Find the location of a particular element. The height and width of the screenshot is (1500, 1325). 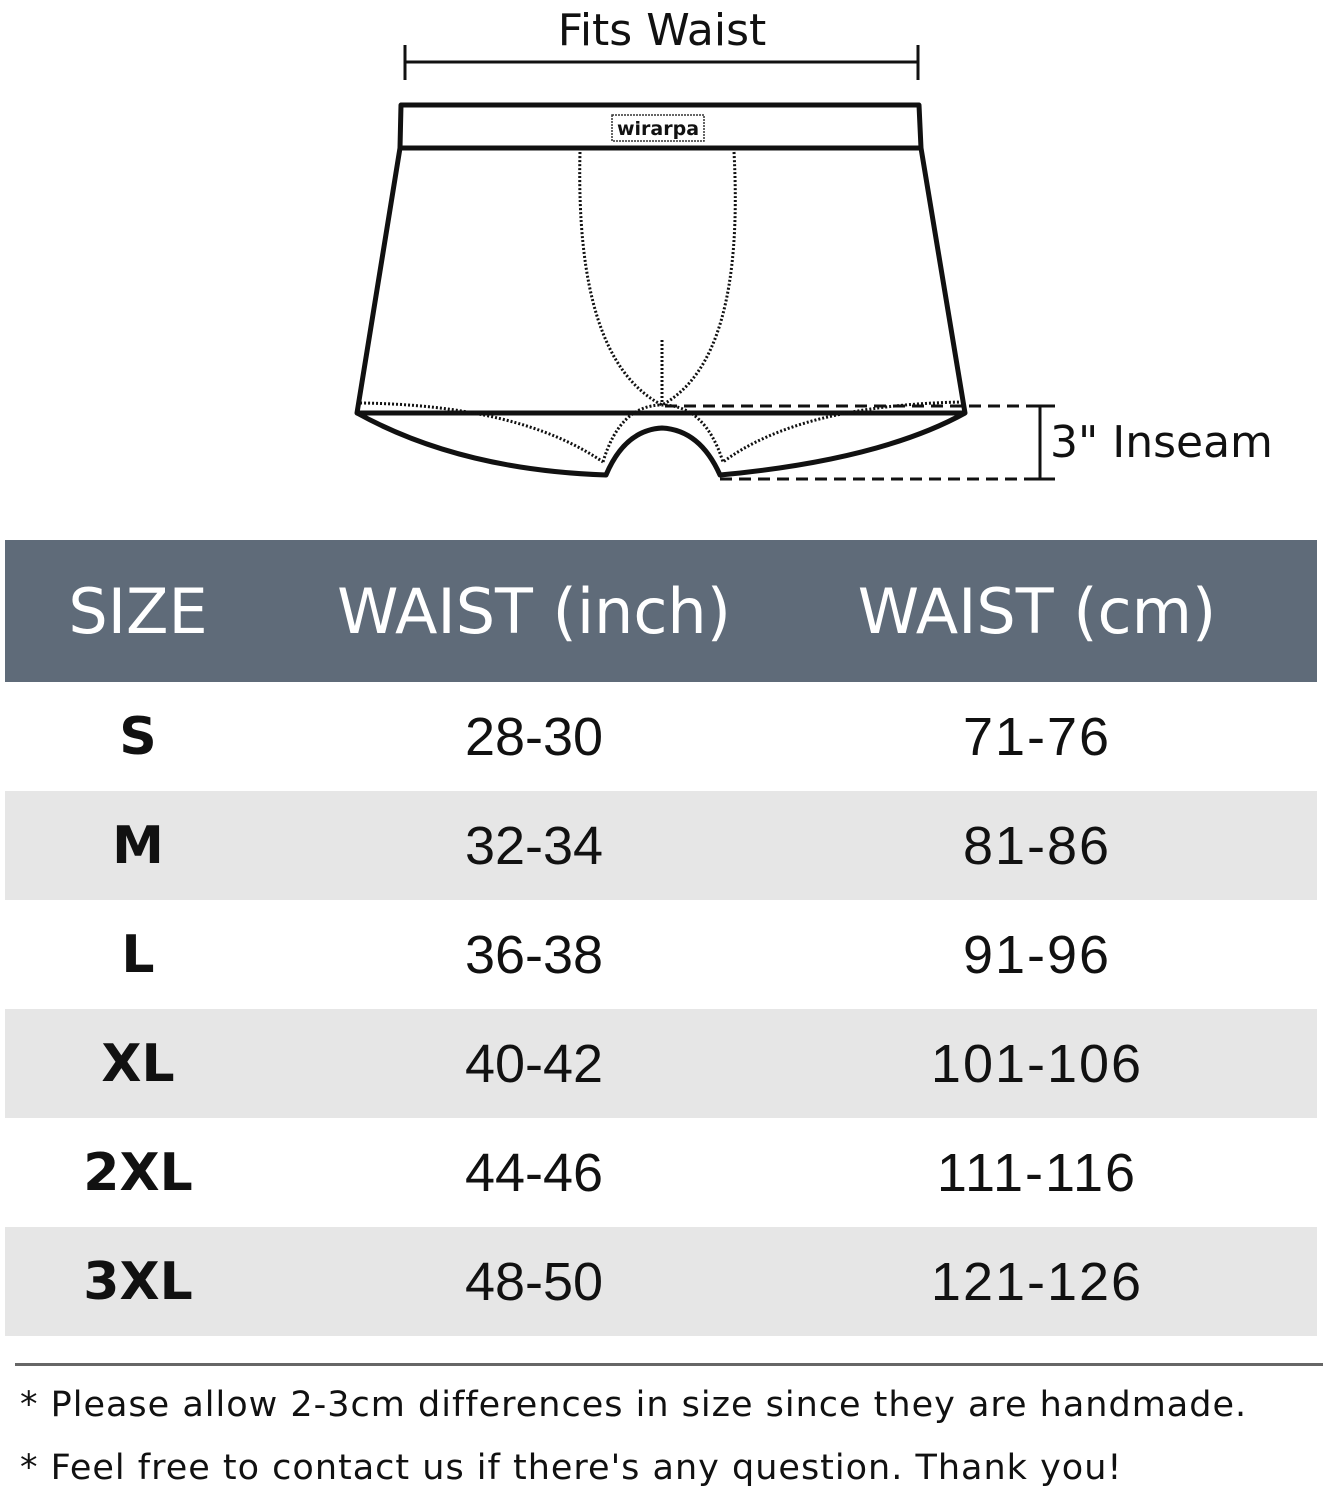

brand-tag-text: wirarpa is located at coordinates (658, 129).